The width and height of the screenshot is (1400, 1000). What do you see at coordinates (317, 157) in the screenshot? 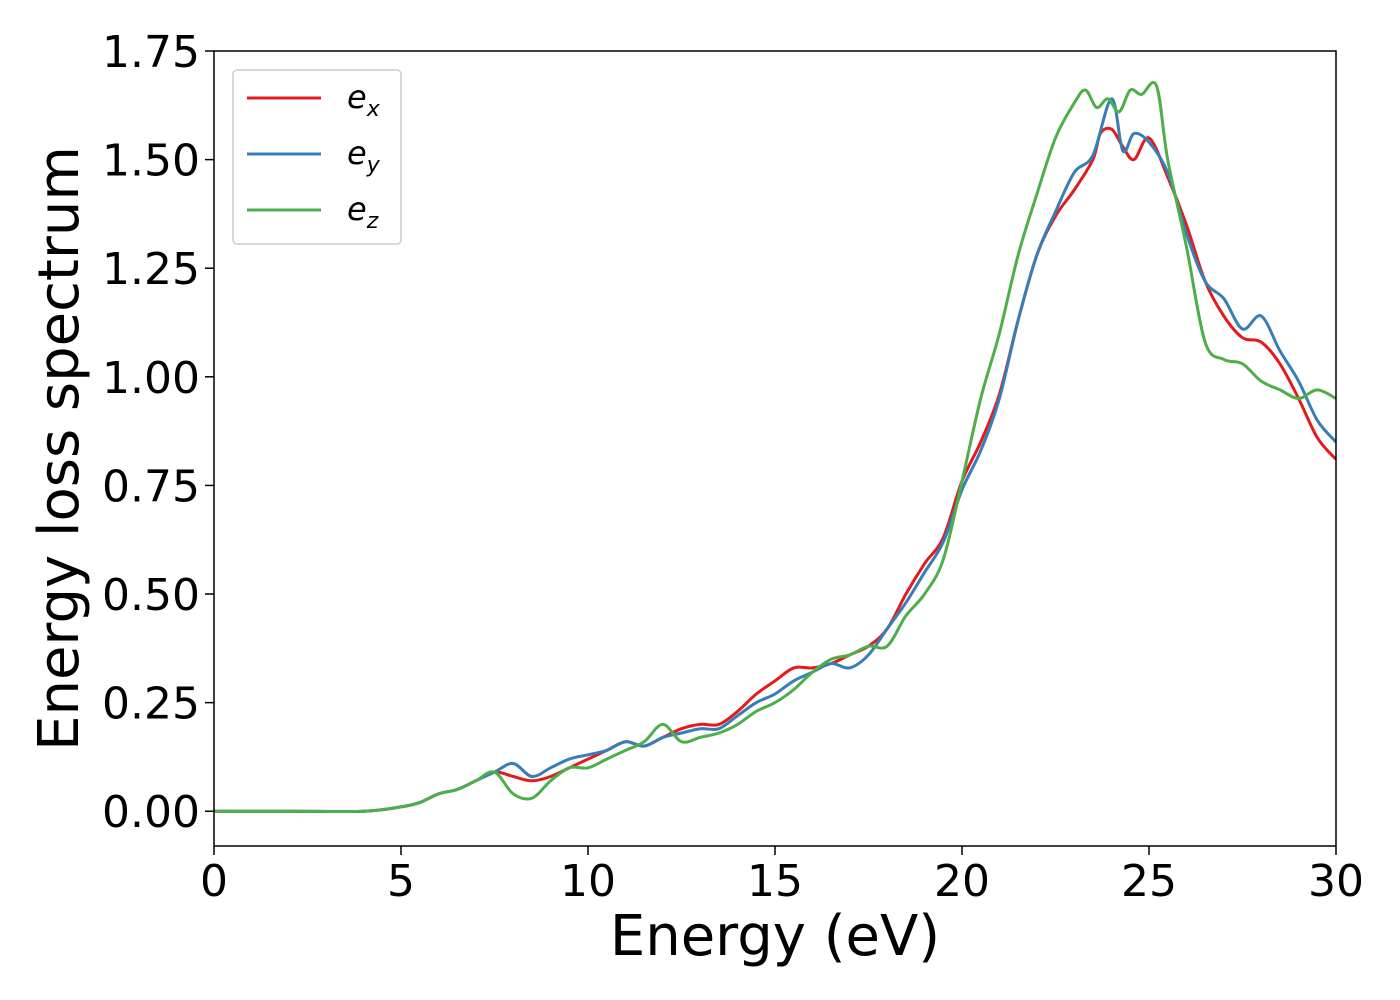
I see `legend-box` at bounding box center [317, 157].